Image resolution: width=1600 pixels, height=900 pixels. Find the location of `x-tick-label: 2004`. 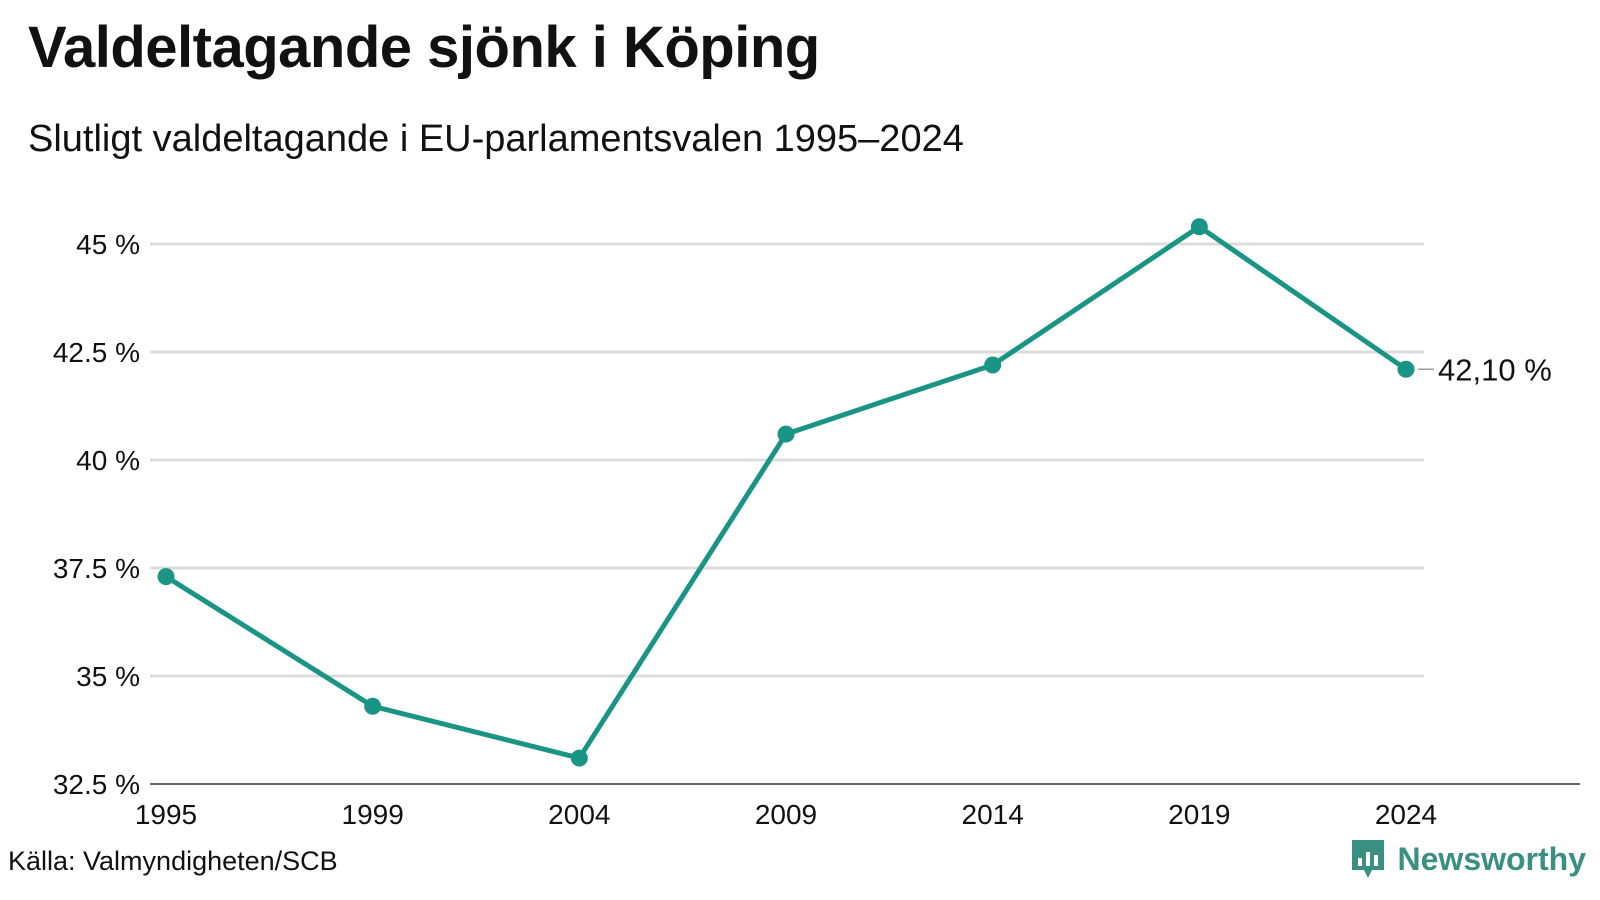

x-tick-label: 2004 is located at coordinates (579, 814).